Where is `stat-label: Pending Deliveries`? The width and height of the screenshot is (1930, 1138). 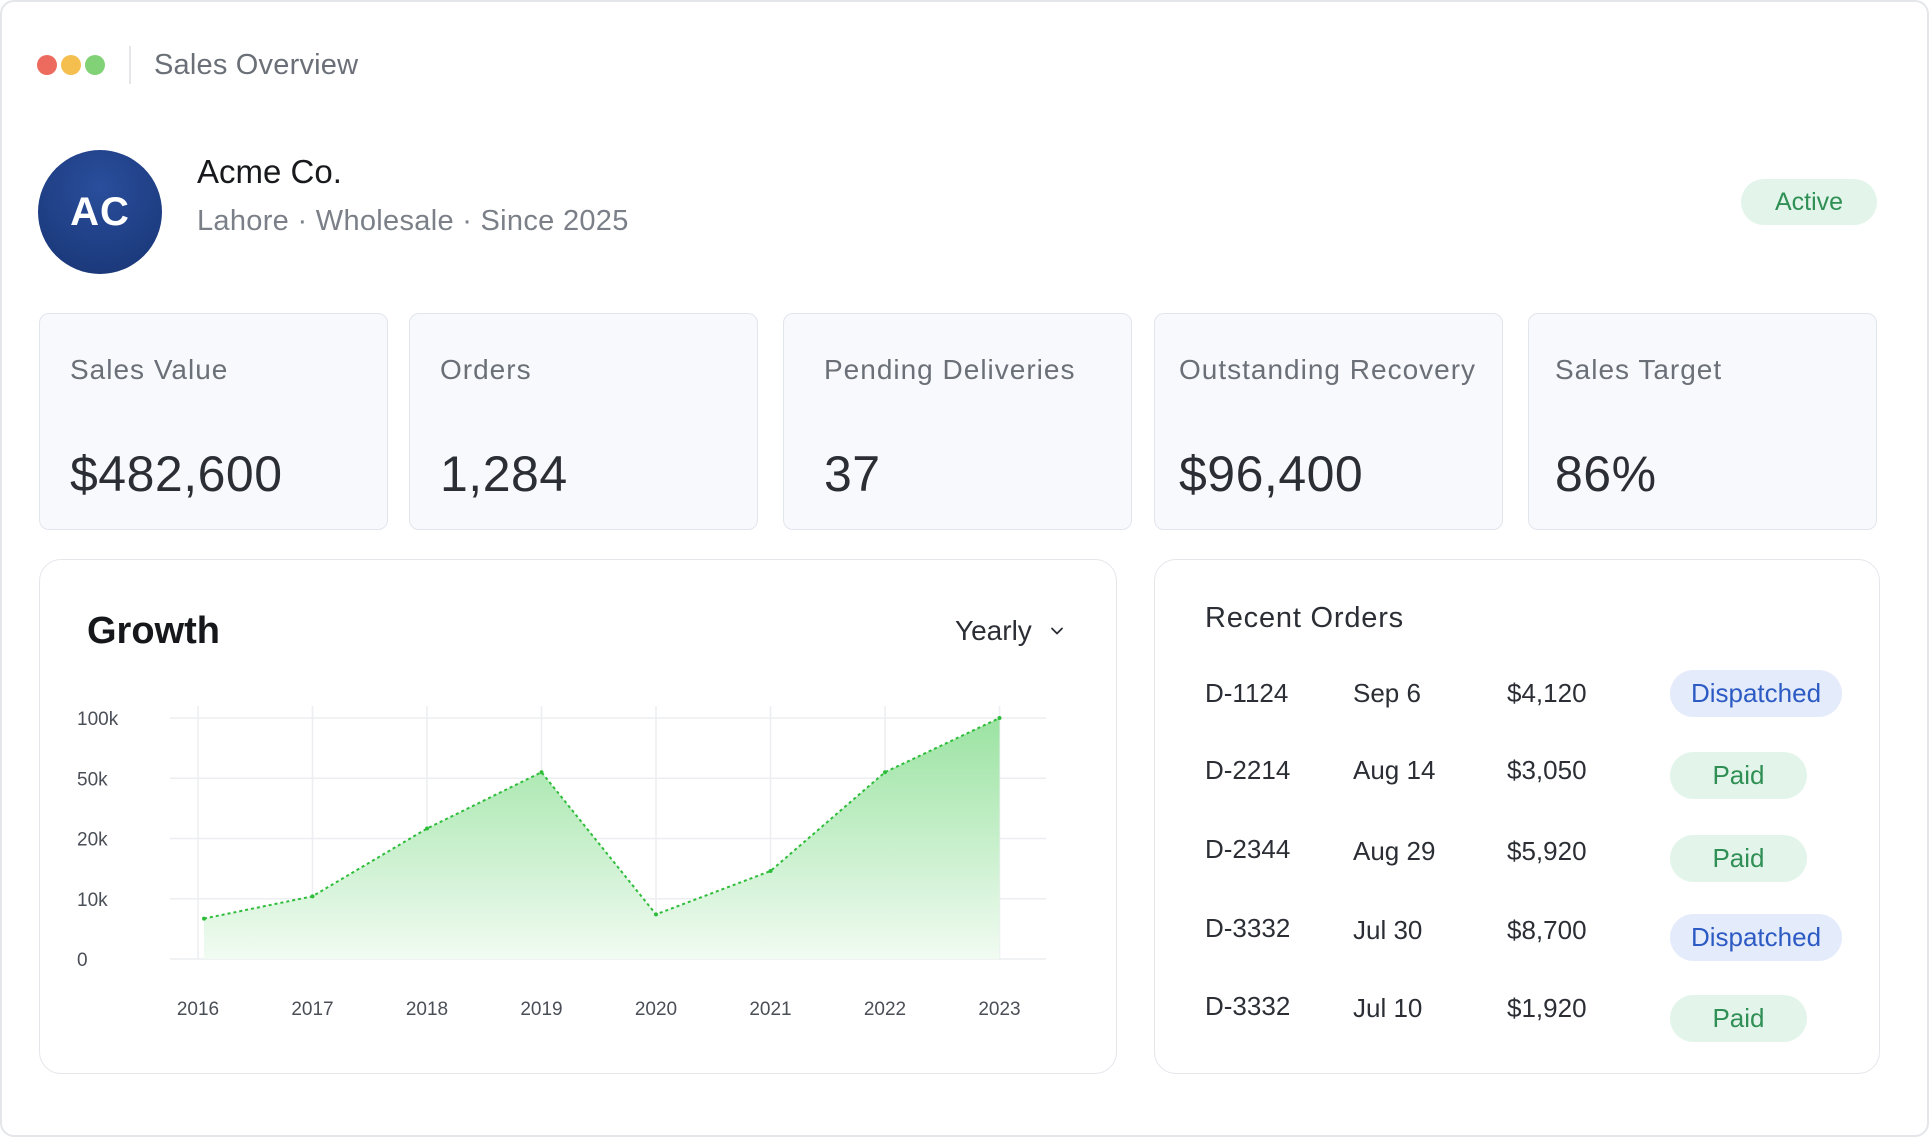 stat-label: Pending Deliveries is located at coordinates (950, 369).